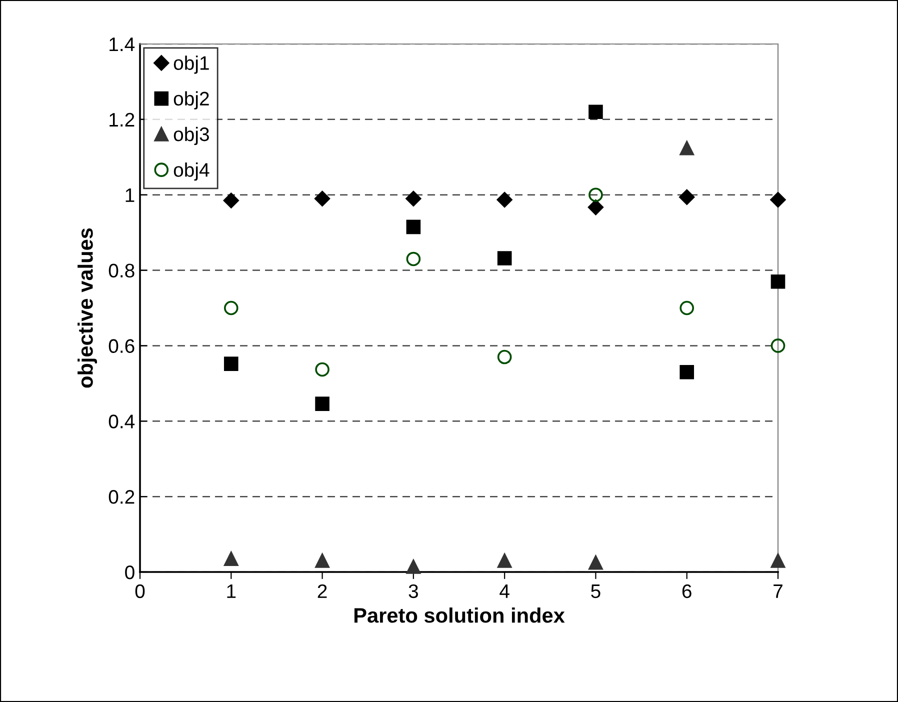 This screenshot has height=702, width=898. What do you see at coordinates (122, 45) in the screenshot?
I see `y-tick-label: 1.4` at bounding box center [122, 45].